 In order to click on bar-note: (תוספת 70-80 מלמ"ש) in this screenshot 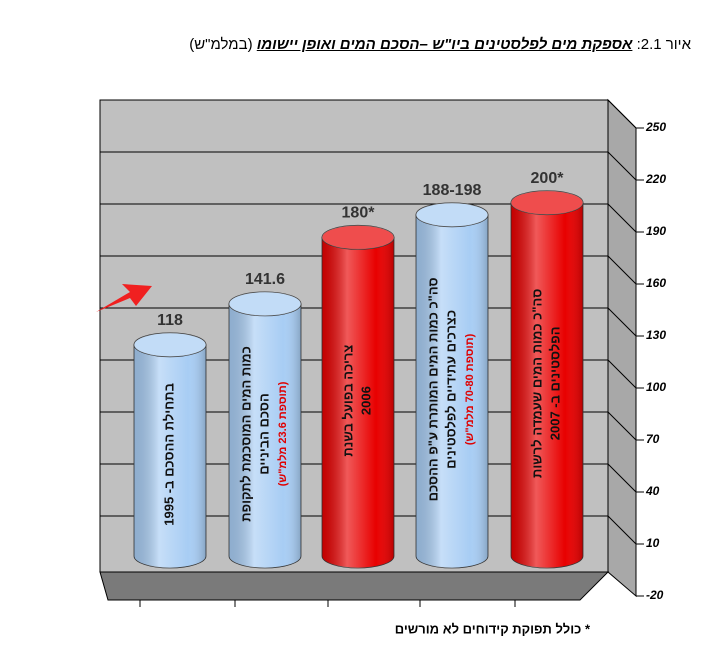, I will do `click(469, 389)`.